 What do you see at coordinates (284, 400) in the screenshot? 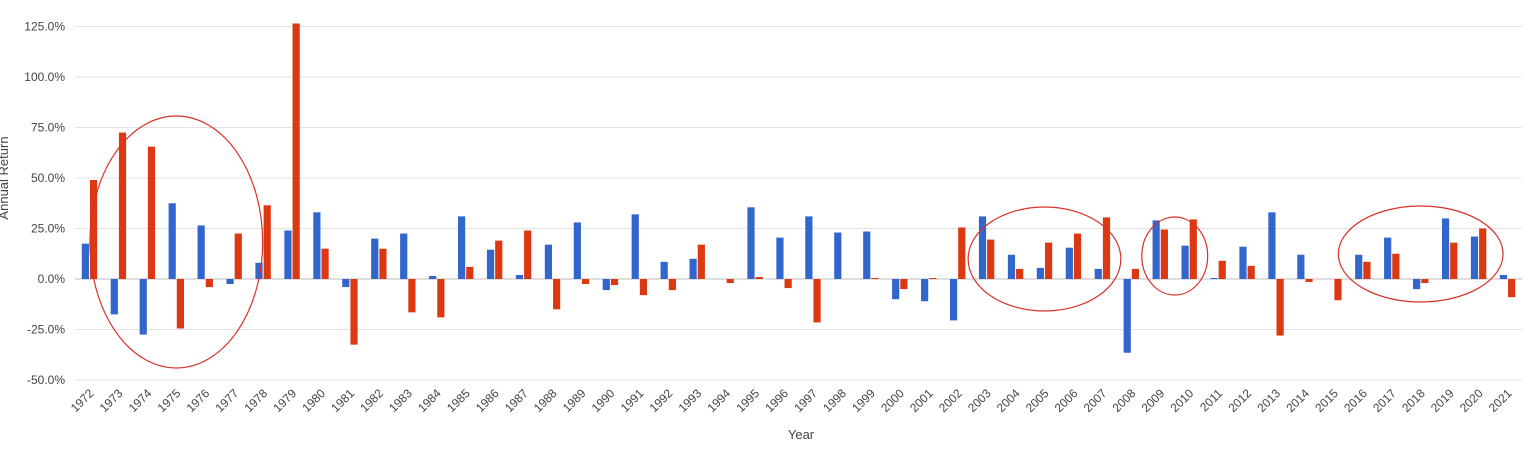
I see `x-tick-label: 1979` at bounding box center [284, 400].